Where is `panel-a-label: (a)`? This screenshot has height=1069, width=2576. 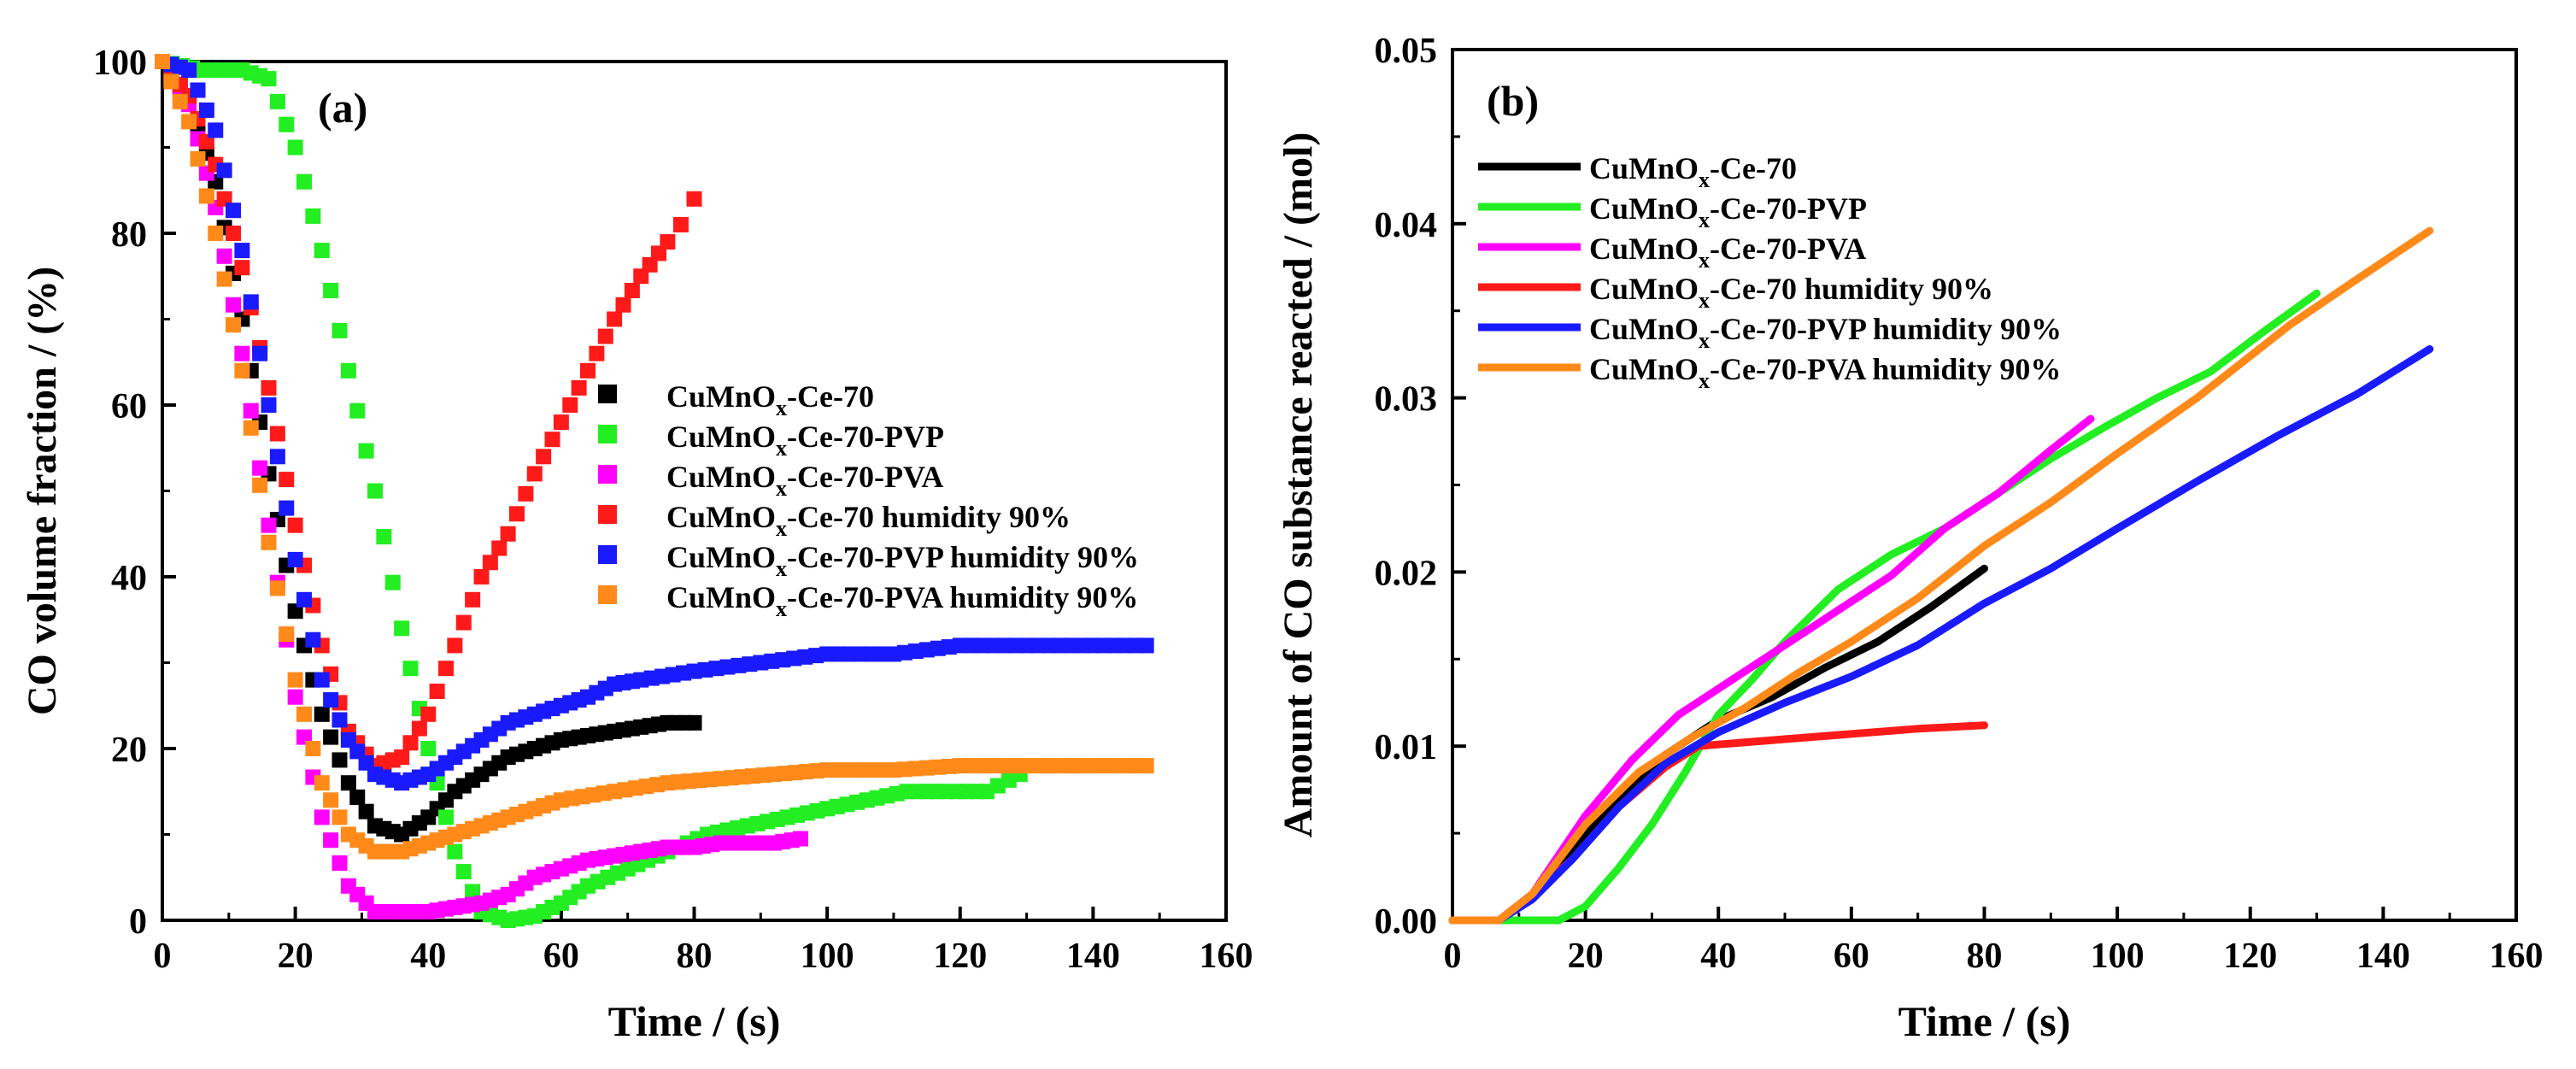 panel-a-label: (a) is located at coordinates (342, 108).